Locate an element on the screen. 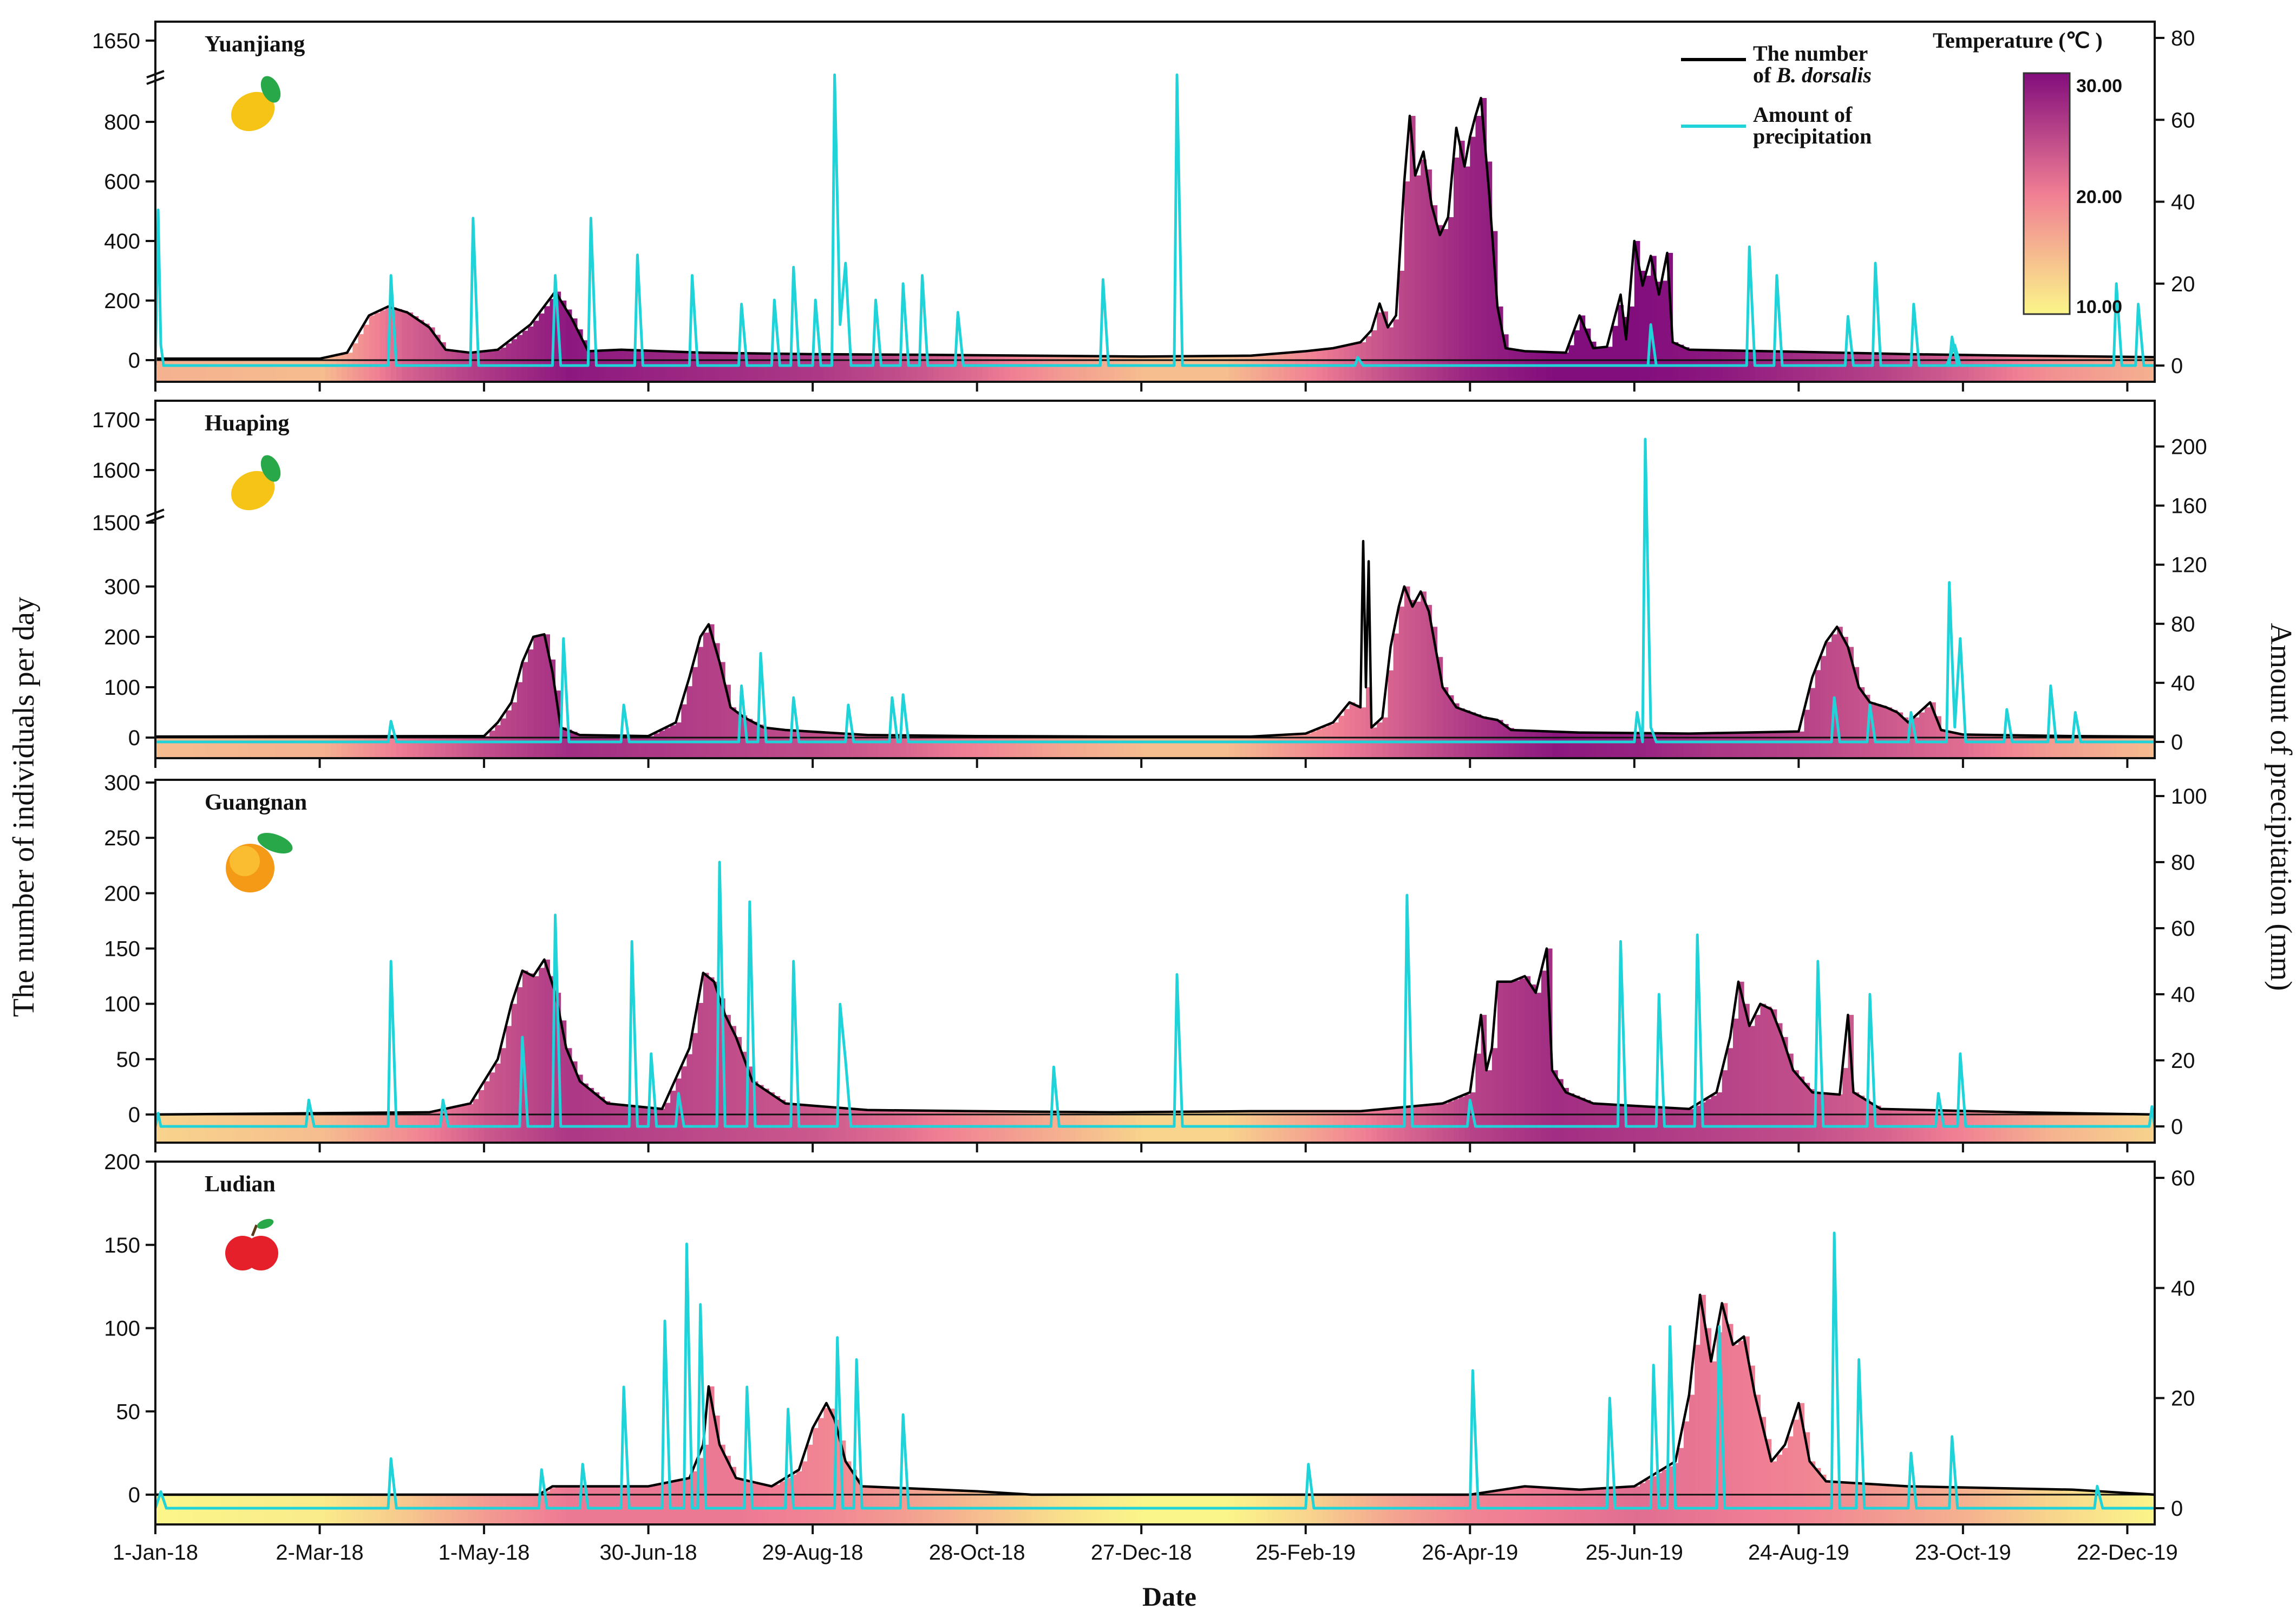 The height and width of the screenshot is (1623, 2296). y-tick-label: 100 is located at coordinates (122, 1329).